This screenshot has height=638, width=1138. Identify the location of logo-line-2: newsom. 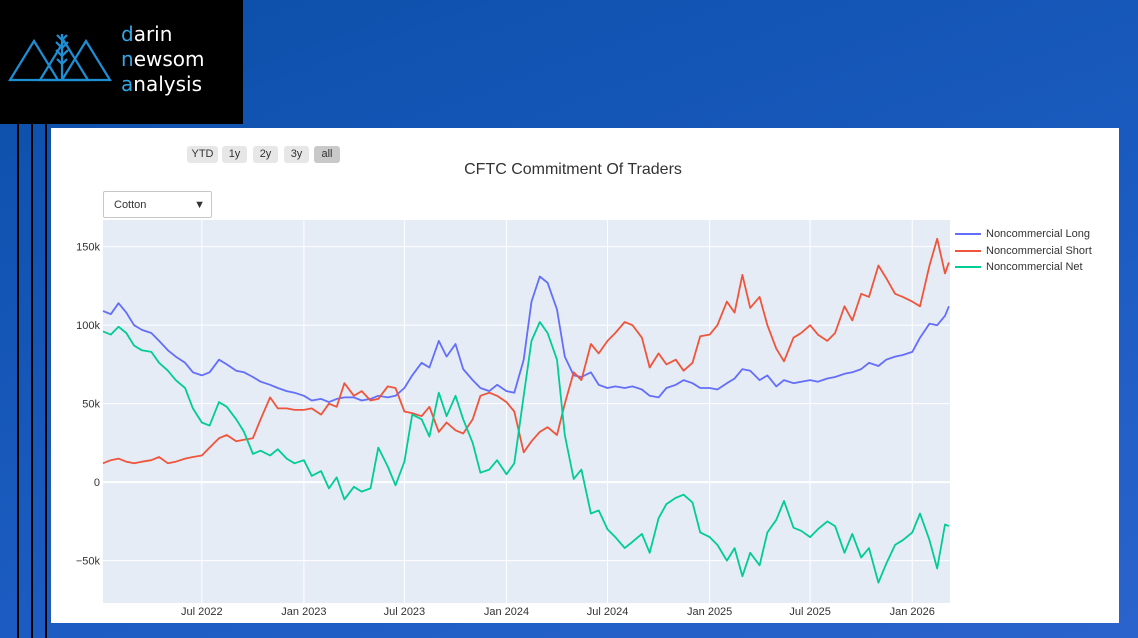
(163, 59).